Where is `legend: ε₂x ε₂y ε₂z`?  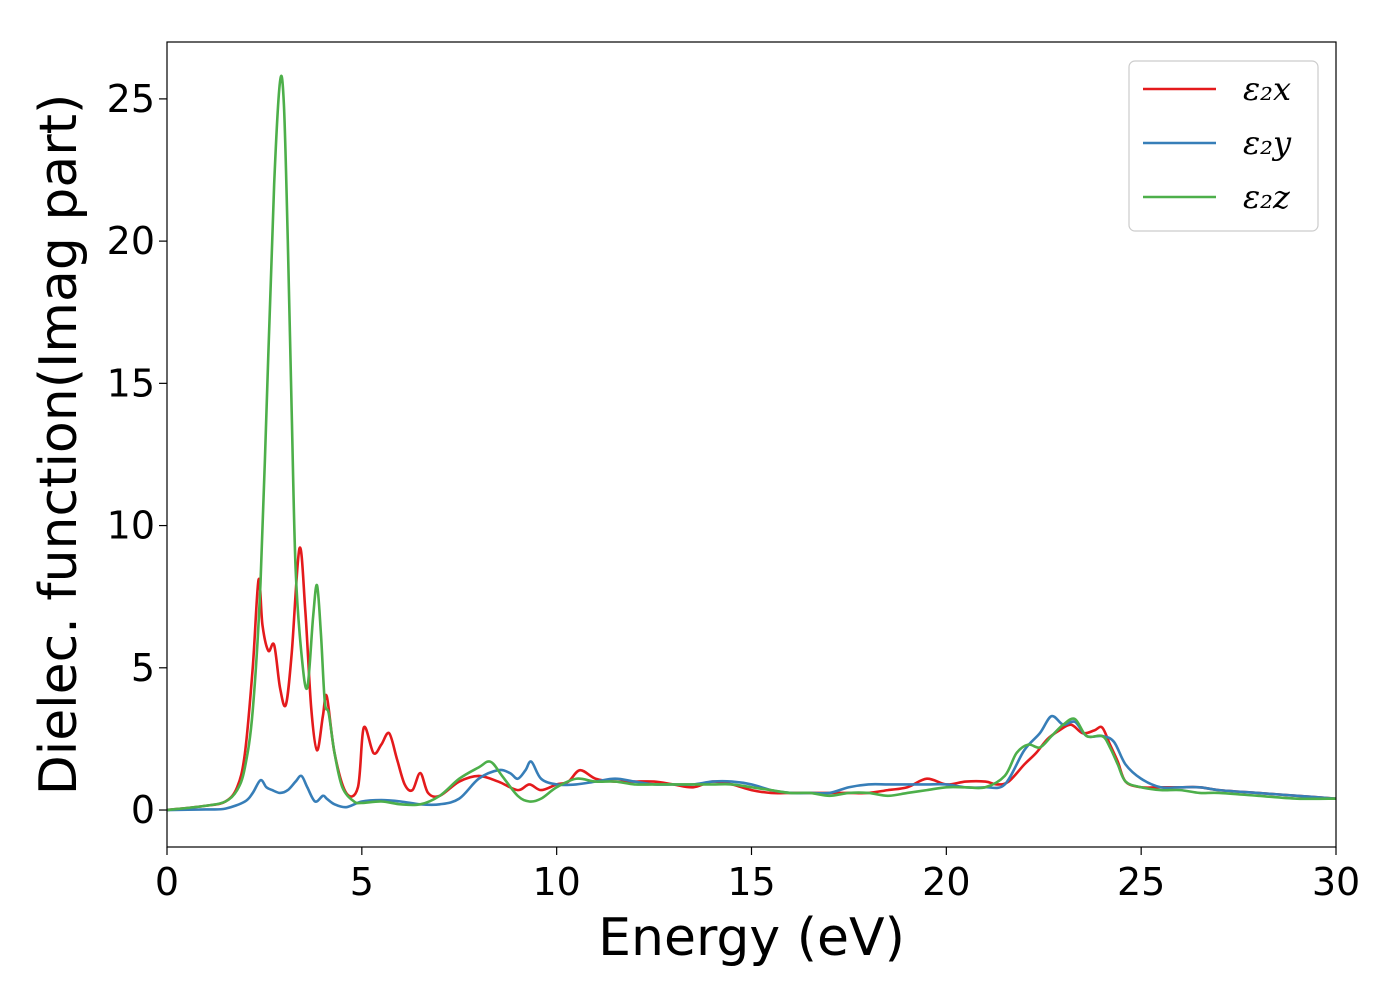
legend: ε₂x ε₂y ε₂z is located at coordinates (1223, 146).